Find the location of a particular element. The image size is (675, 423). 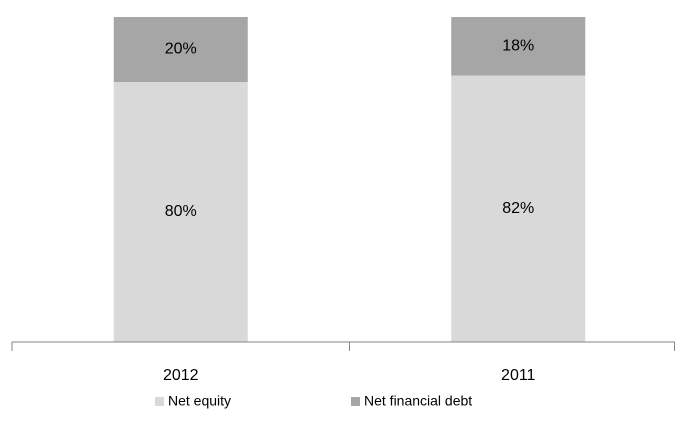

value-label: 82% is located at coordinates (518, 208).